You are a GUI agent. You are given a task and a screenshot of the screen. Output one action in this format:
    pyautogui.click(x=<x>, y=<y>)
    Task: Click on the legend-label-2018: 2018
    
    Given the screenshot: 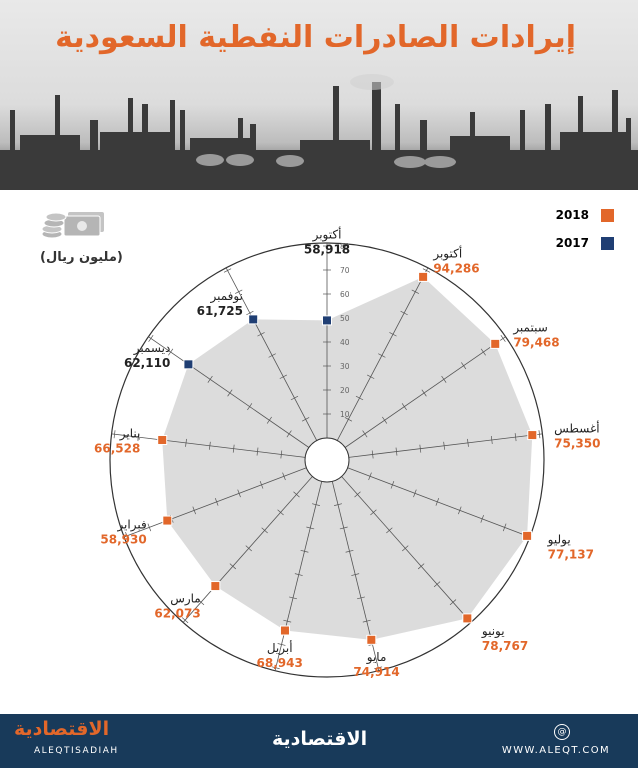 What is the action you would take?
    pyautogui.click(x=572, y=215)
    